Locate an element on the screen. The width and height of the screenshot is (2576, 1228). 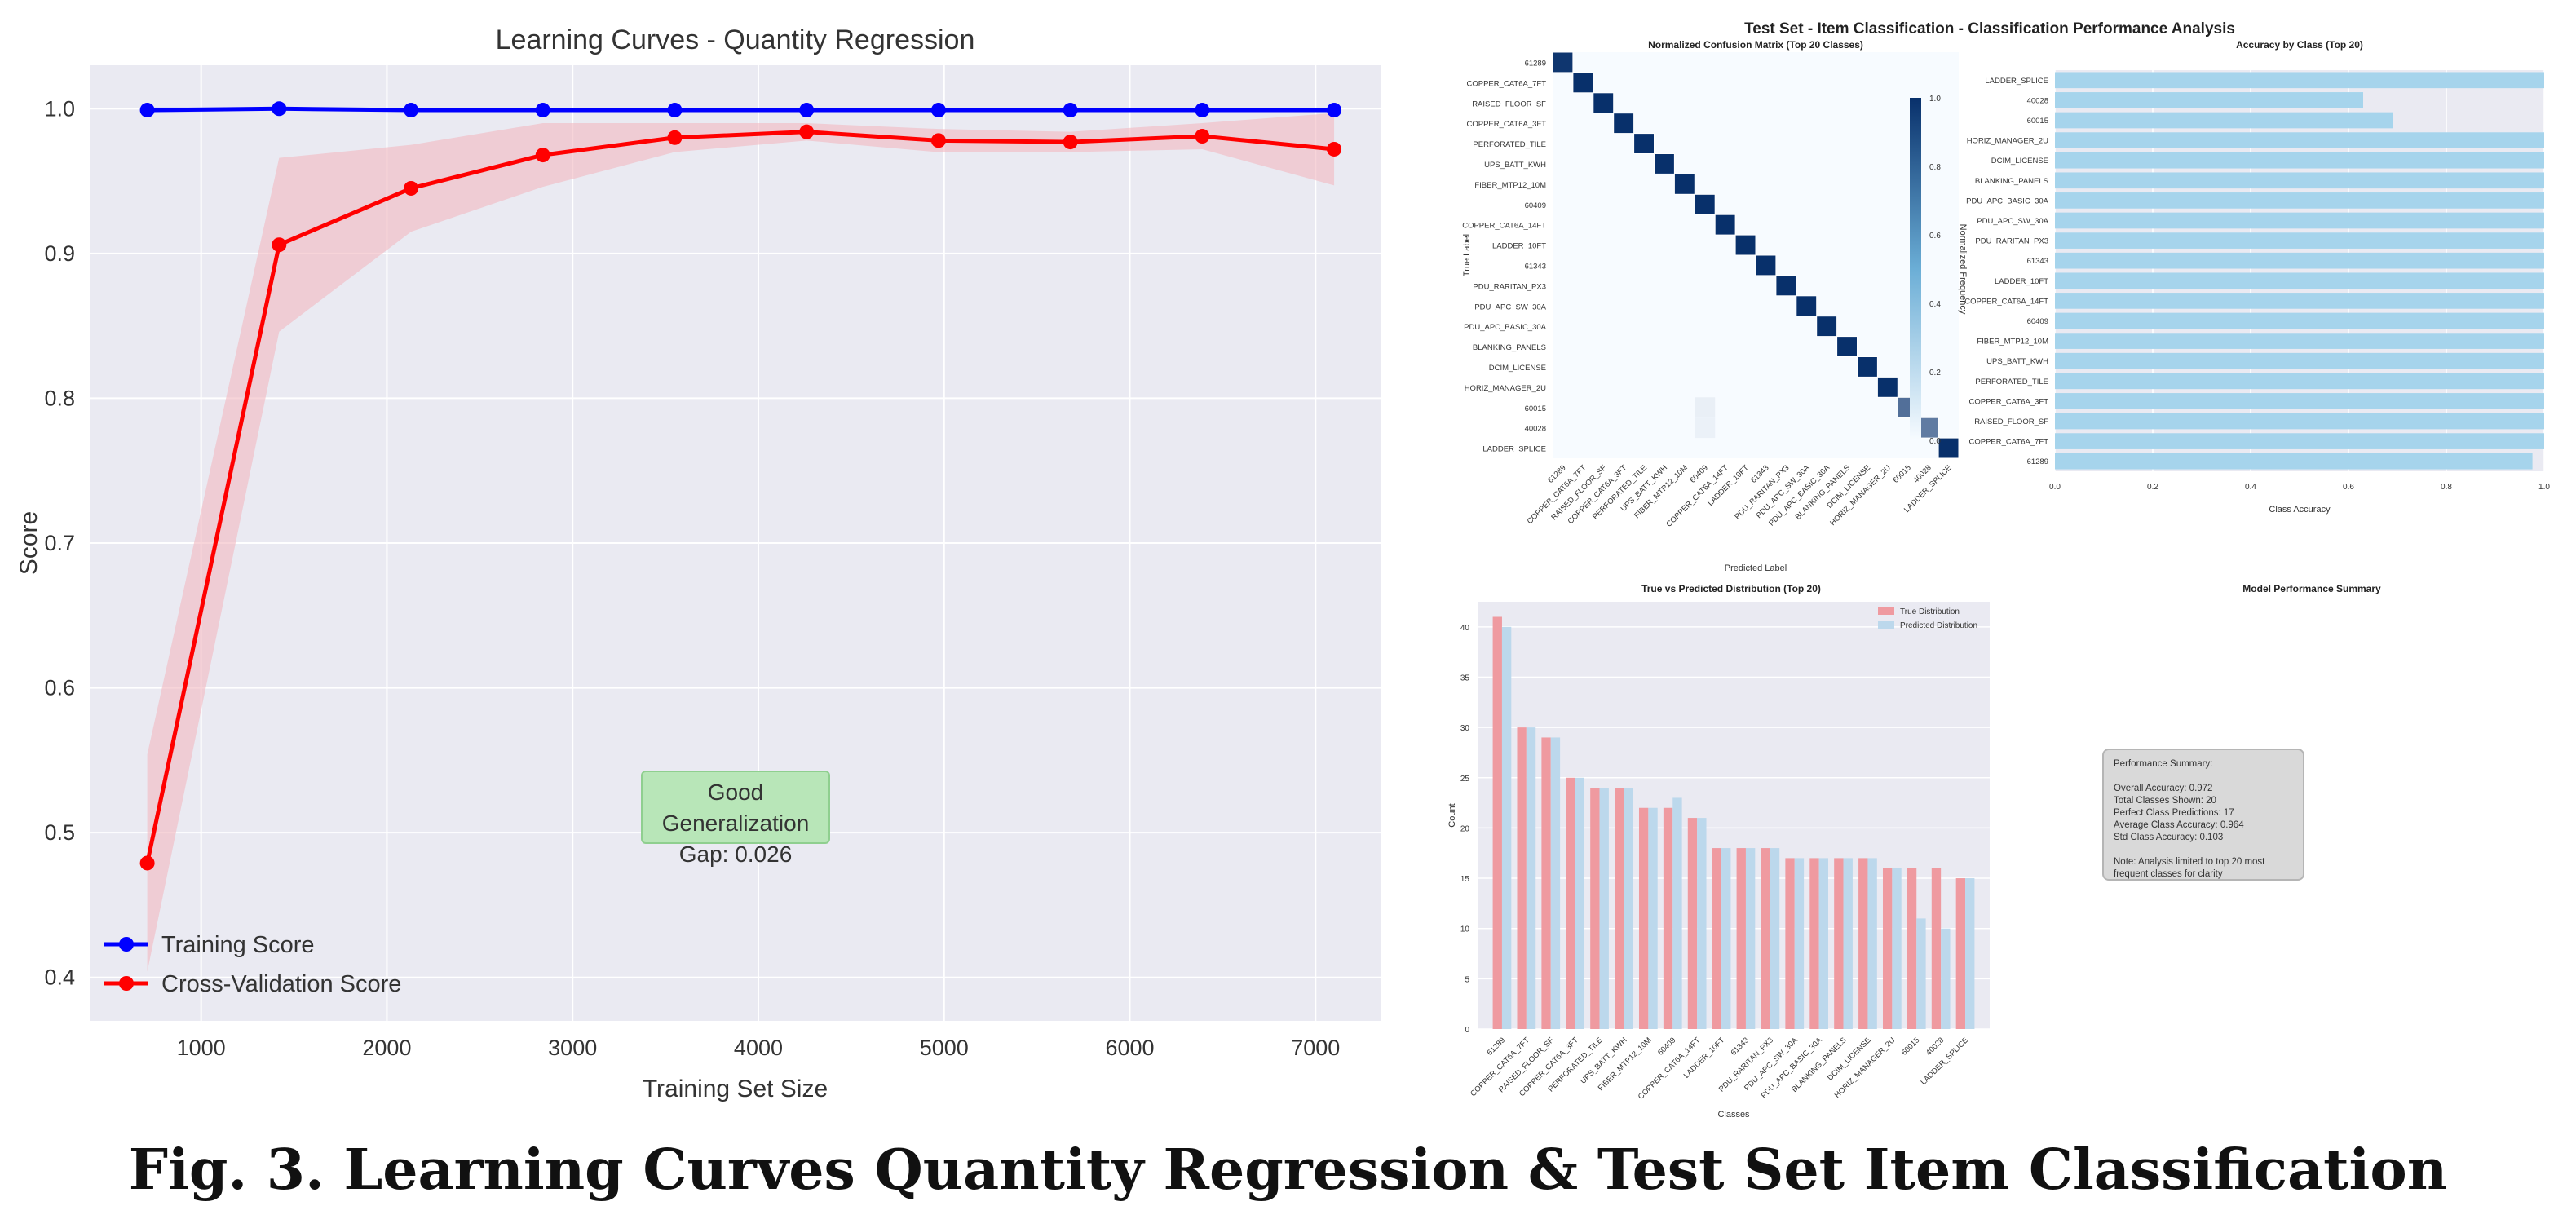
accuracy-class-label: 40028 is located at coordinates (2038, 101).